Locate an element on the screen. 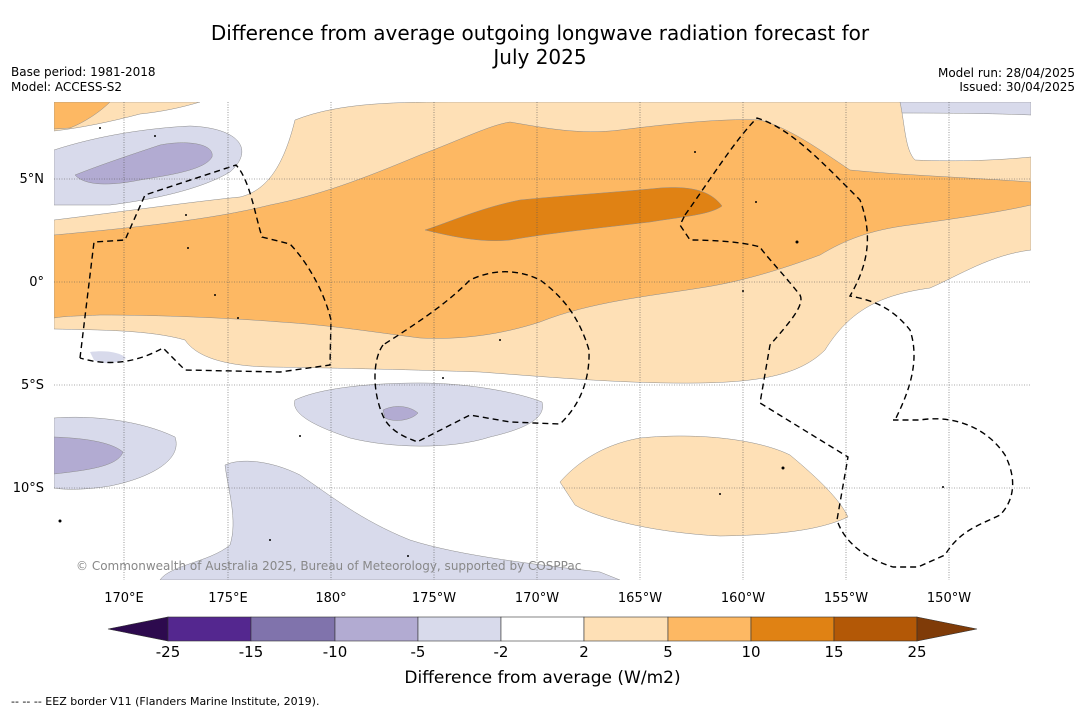  lon-label-155w: 155°W is located at coordinates (846, 598).